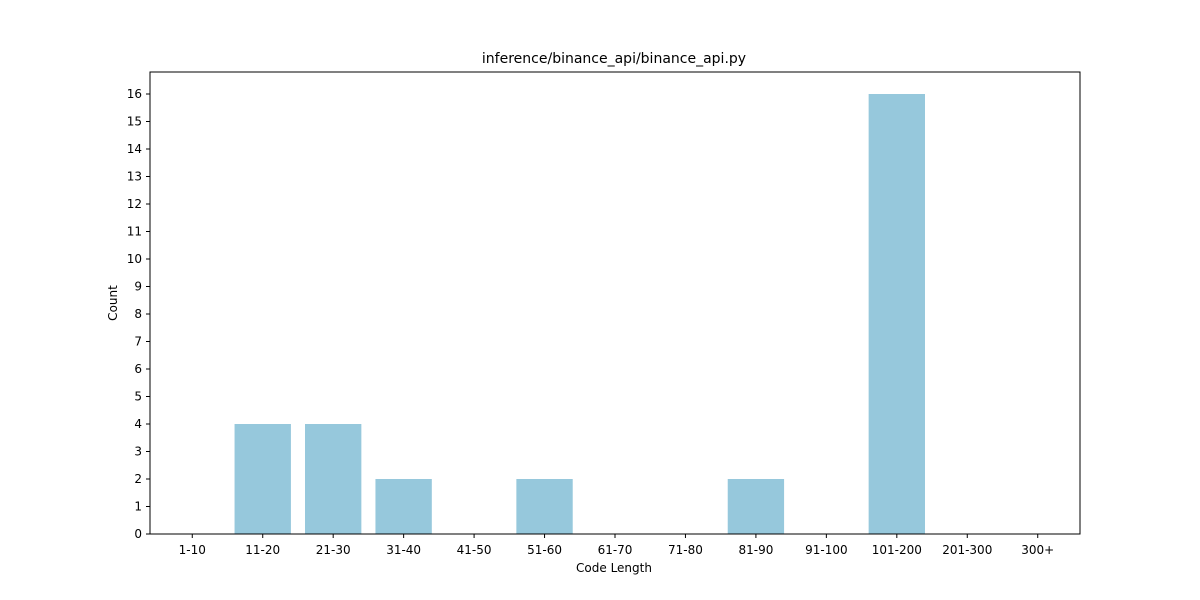 The height and width of the screenshot is (600, 1200). Describe the element at coordinates (138, 452) in the screenshot. I see `y-tick-label: 3` at that location.